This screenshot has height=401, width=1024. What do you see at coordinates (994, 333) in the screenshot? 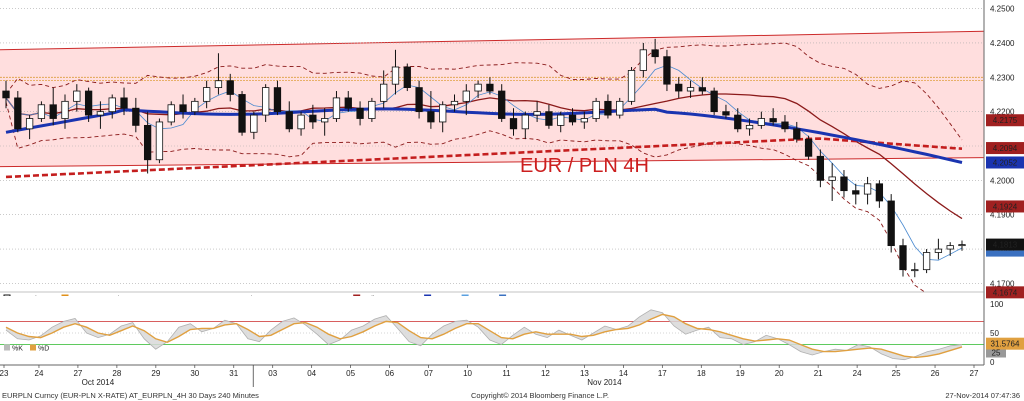
I see `osc-y-tick-label: 50` at bounding box center [994, 333].